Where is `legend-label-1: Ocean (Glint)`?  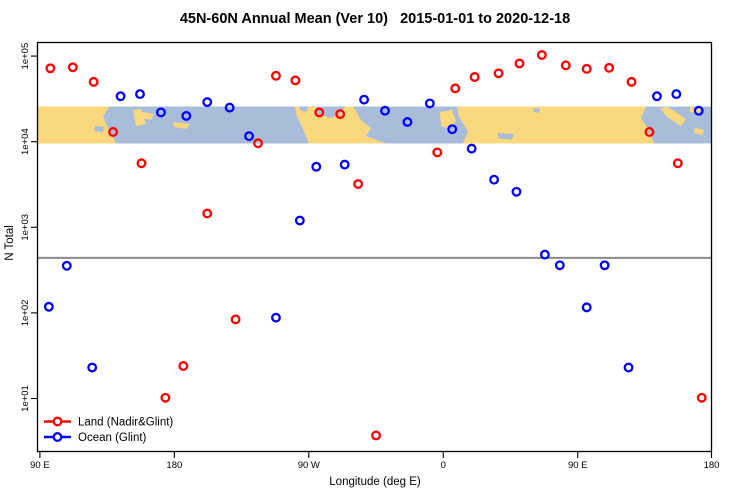 legend-label-1: Ocean (Glint) is located at coordinates (112, 438).